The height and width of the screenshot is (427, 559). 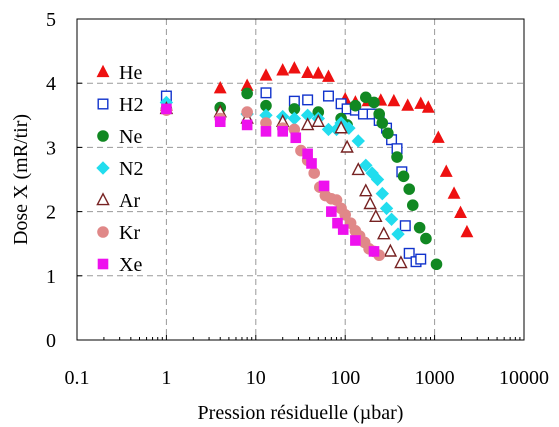 What do you see at coordinates (118, 201) in the screenshot?
I see `legend-item-ar: Ar` at bounding box center [118, 201].